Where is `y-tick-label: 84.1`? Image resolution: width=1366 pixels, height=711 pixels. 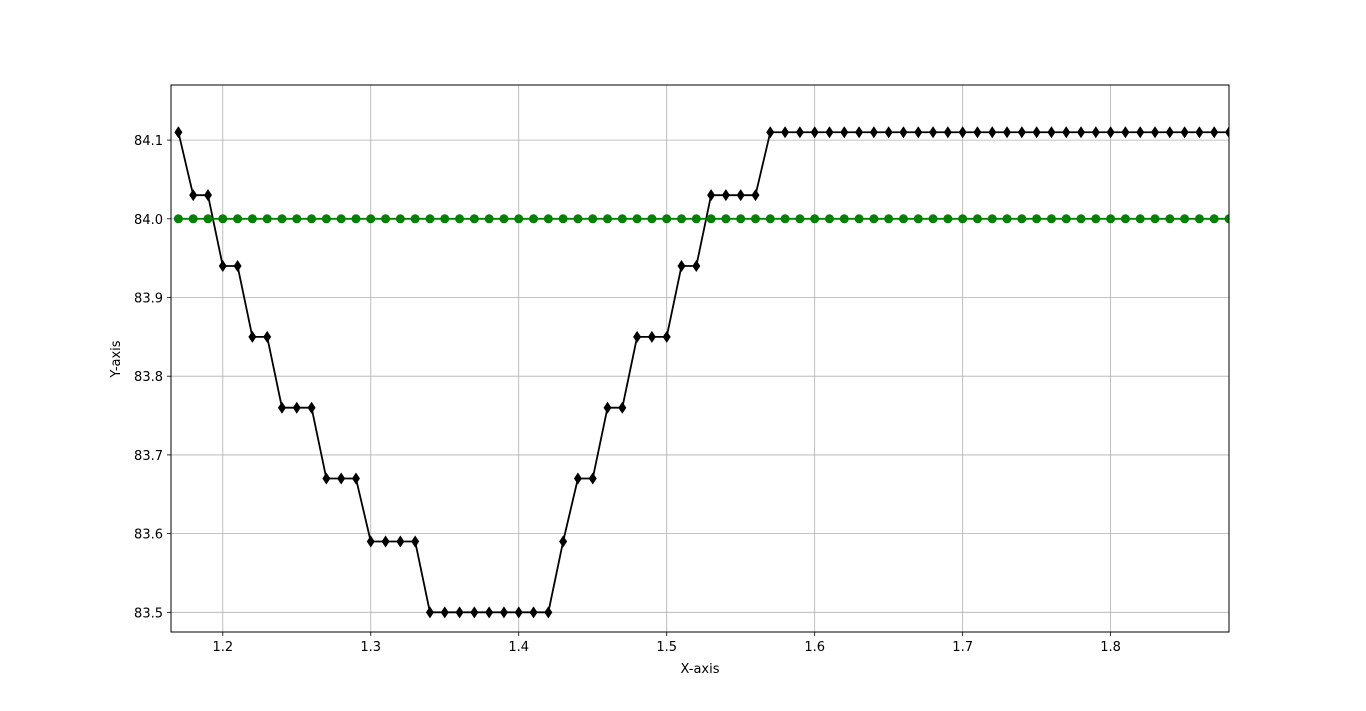 y-tick-label: 84.1 is located at coordinates (148, 141).